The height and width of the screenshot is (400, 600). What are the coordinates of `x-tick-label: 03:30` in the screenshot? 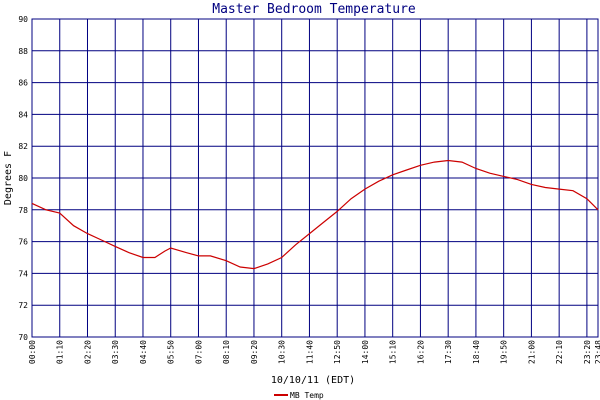 It's located at (115, 352).